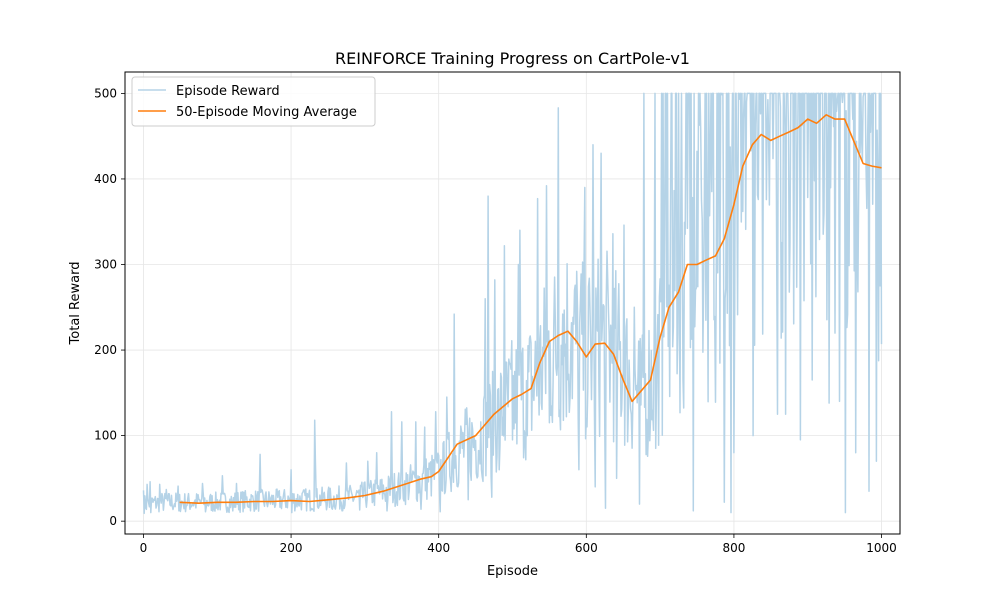  Describe the element at coordinates (75, 304) in the screenshot. I see `y-axis-label: Total Reward` at that location.